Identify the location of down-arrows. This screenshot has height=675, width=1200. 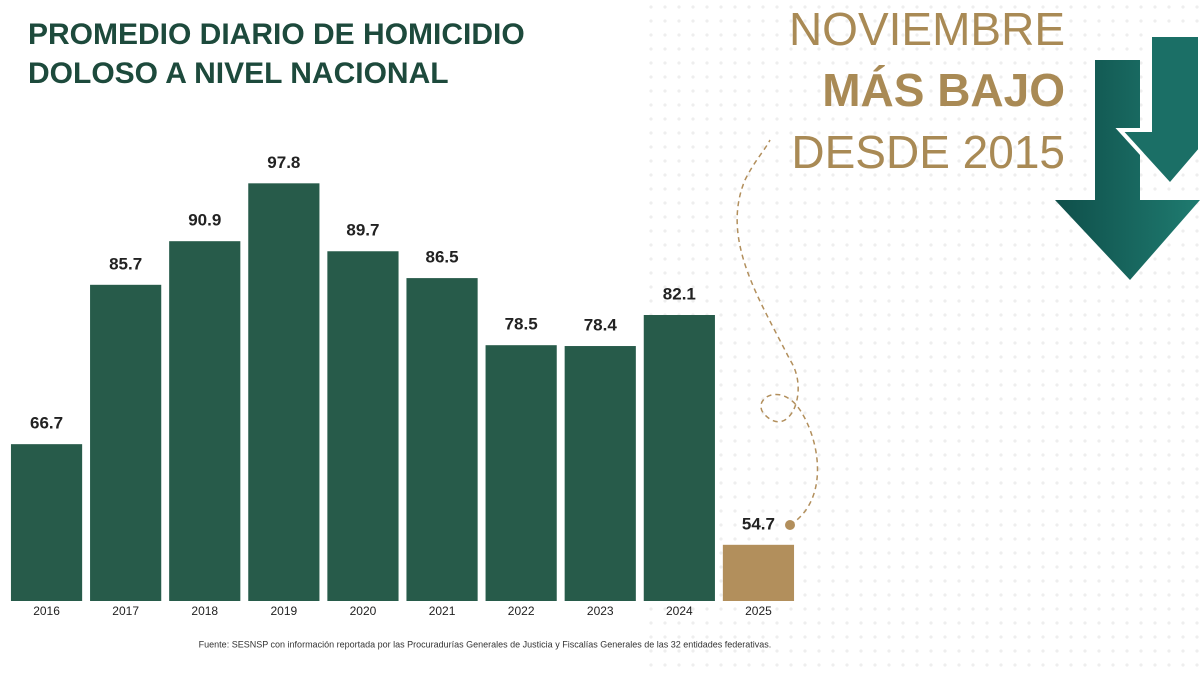
(1127, 156).